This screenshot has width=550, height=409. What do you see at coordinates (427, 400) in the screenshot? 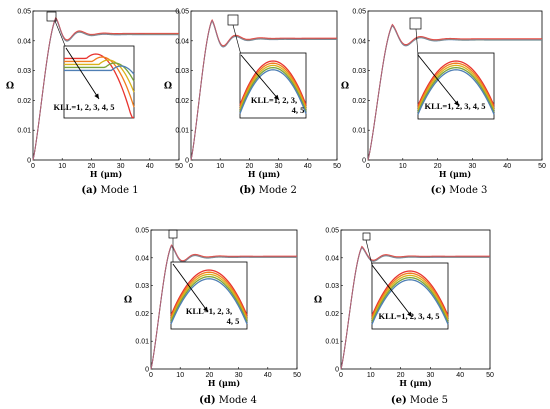
I see `caption-text: Mode 5` at bounding box center [427, 400].